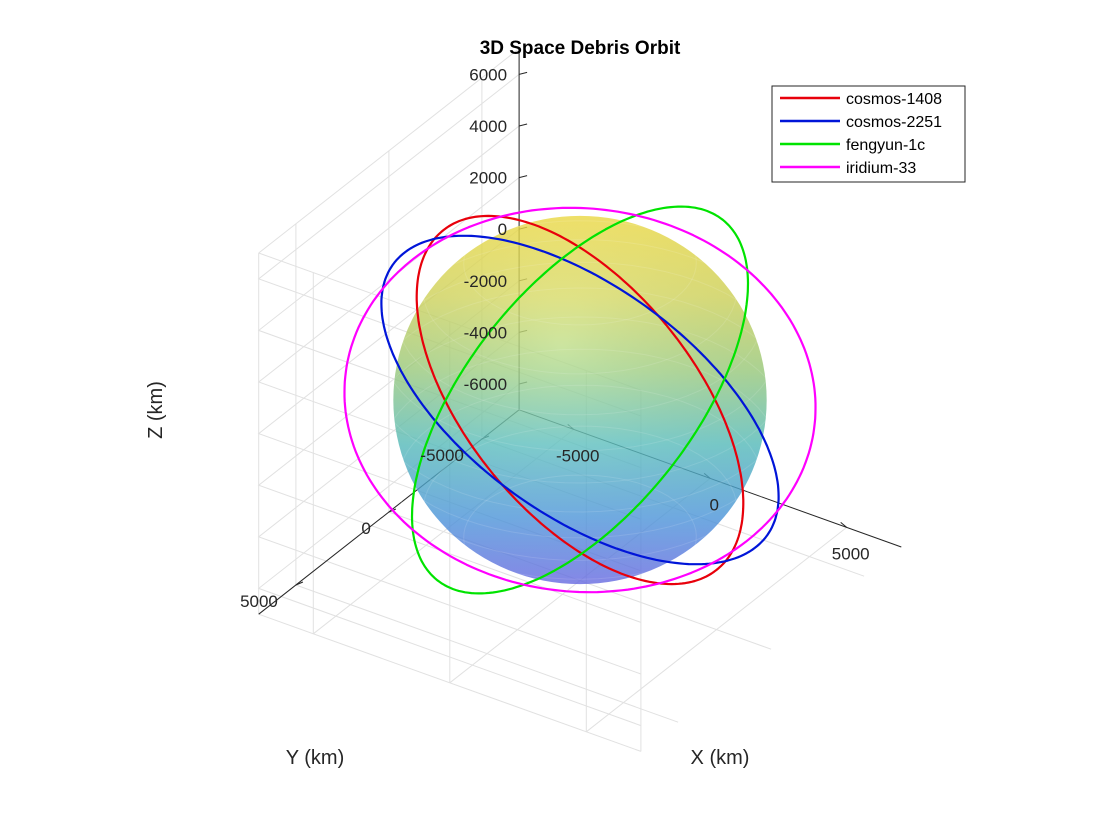 The width and height of the screenshot is (1120, 840). I want to click on z-axis-label: Z (km), so click(156, 410).